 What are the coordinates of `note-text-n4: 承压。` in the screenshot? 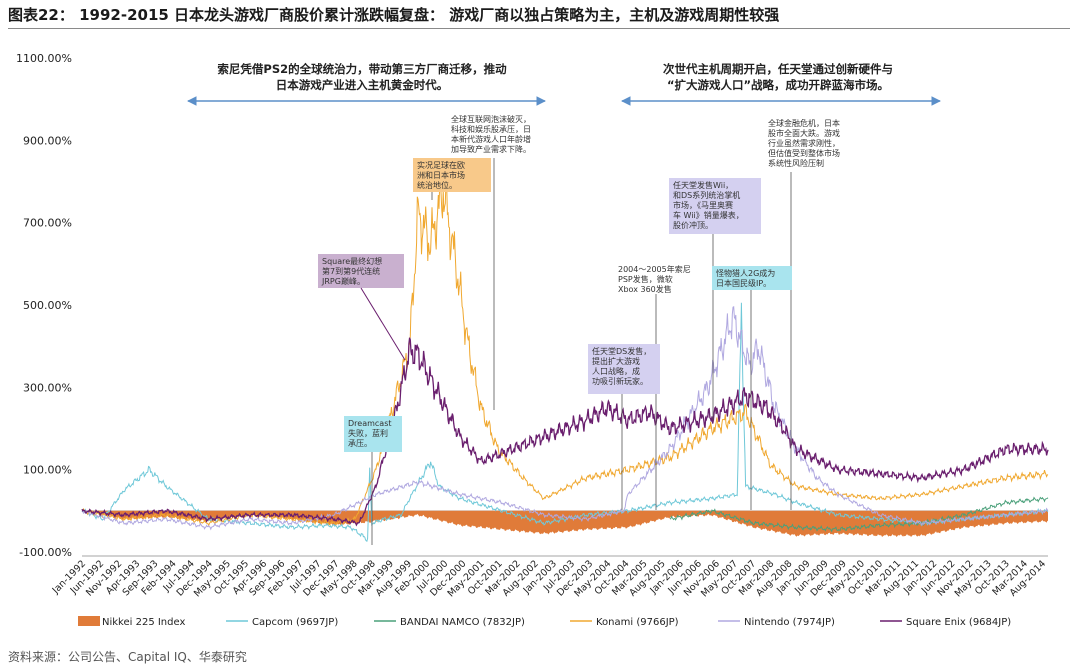 It's located at (360, 443).